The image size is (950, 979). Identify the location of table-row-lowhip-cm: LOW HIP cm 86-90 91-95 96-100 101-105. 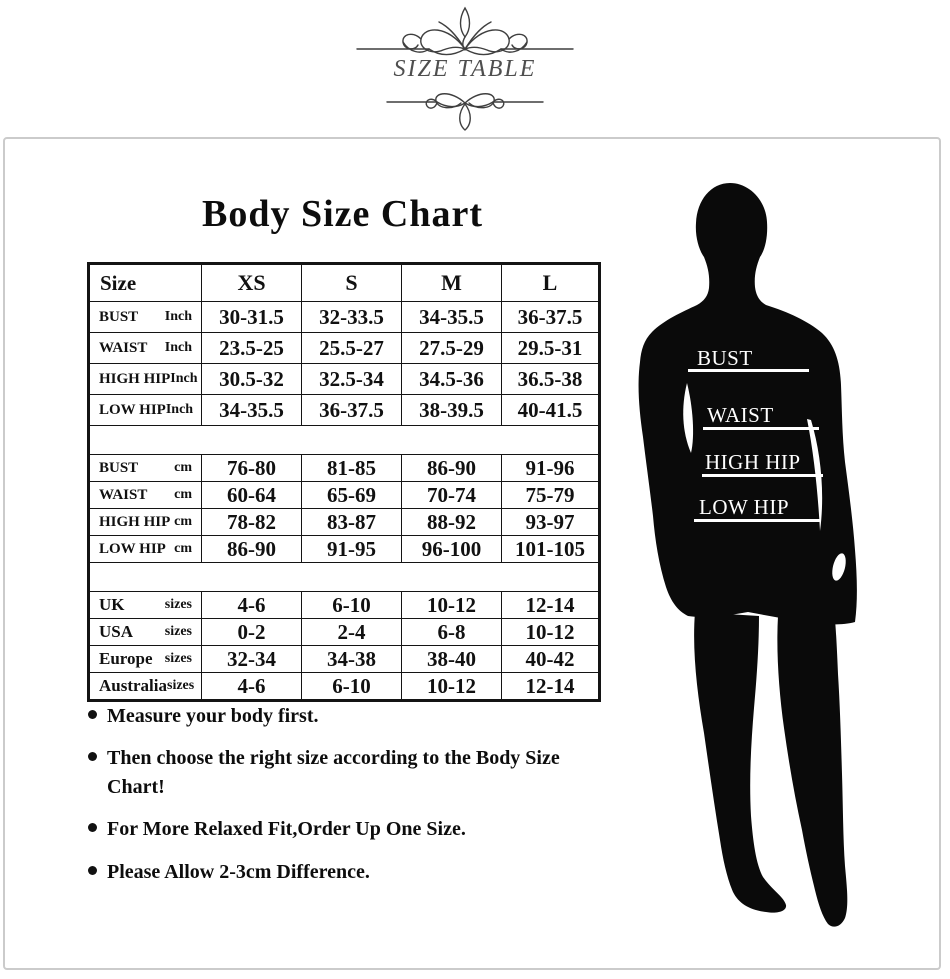
(344, 549).